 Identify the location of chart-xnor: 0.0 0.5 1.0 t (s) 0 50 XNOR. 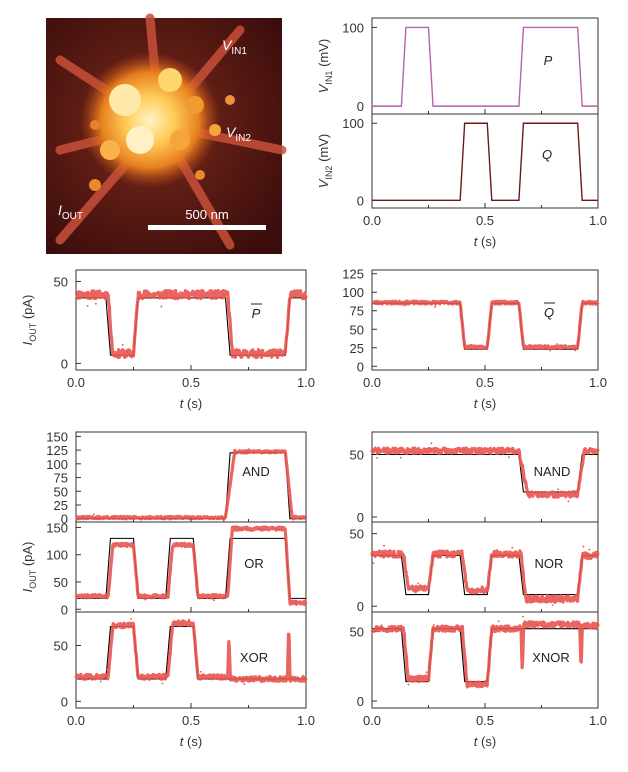
(478, 680).